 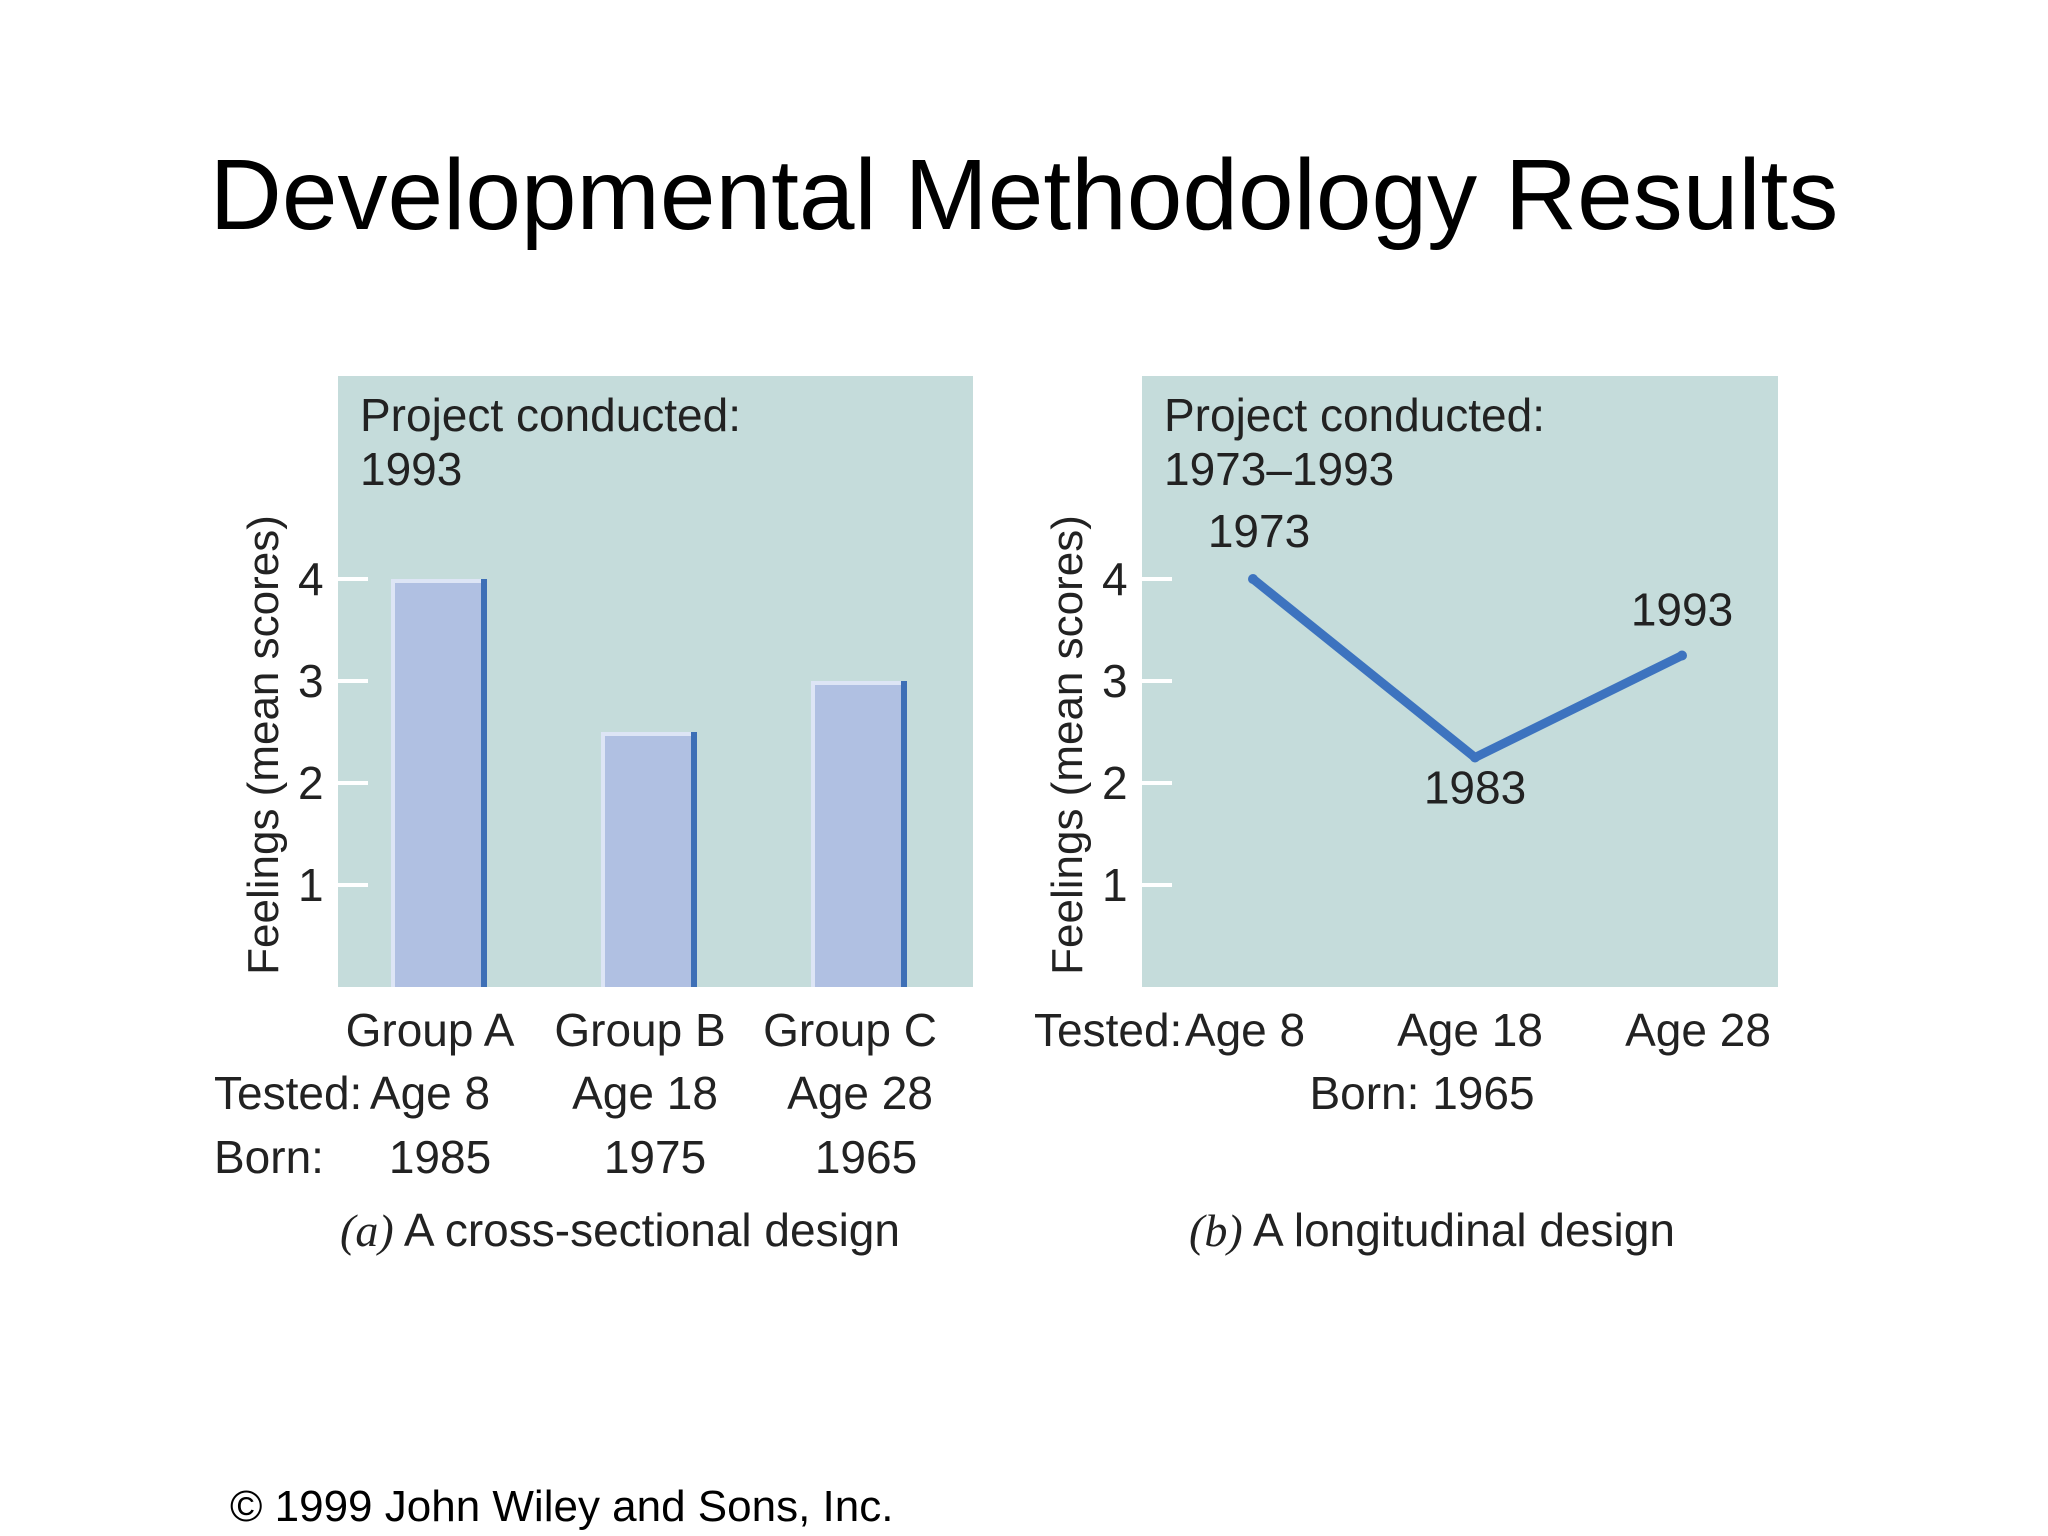 I want to click on category-label-group-b: Group B, so click(x=640, y=1030).